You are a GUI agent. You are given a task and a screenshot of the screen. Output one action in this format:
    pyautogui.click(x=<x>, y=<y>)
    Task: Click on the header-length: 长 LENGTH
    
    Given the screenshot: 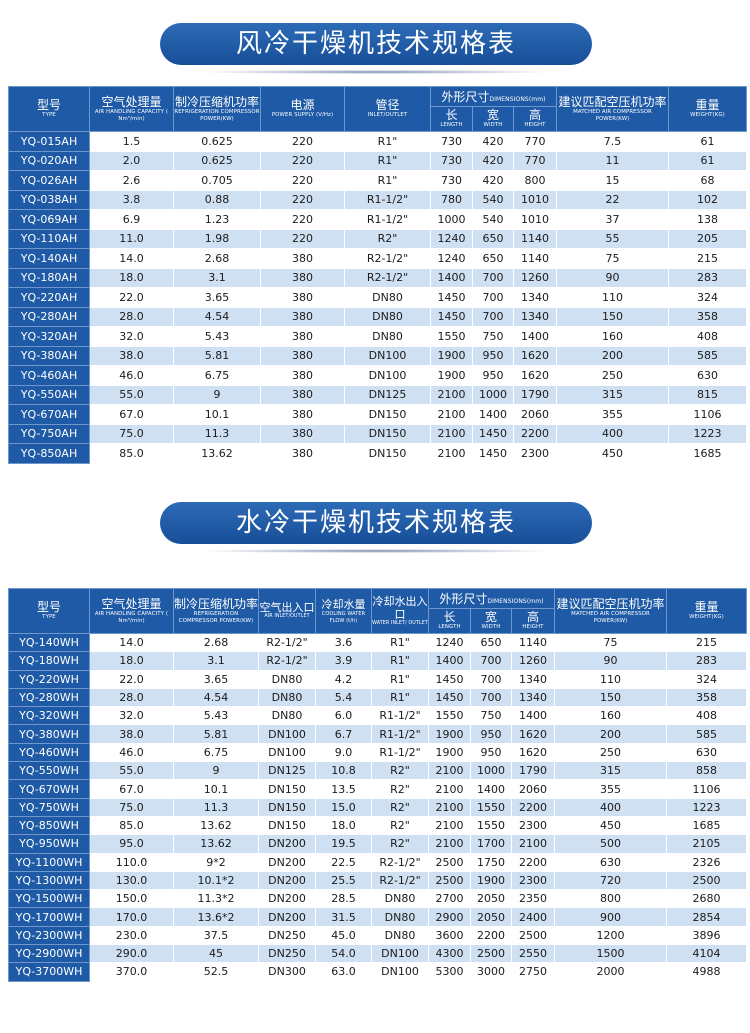 What is the action you would take?
    pyautogui.click(x=451, y=119)
    